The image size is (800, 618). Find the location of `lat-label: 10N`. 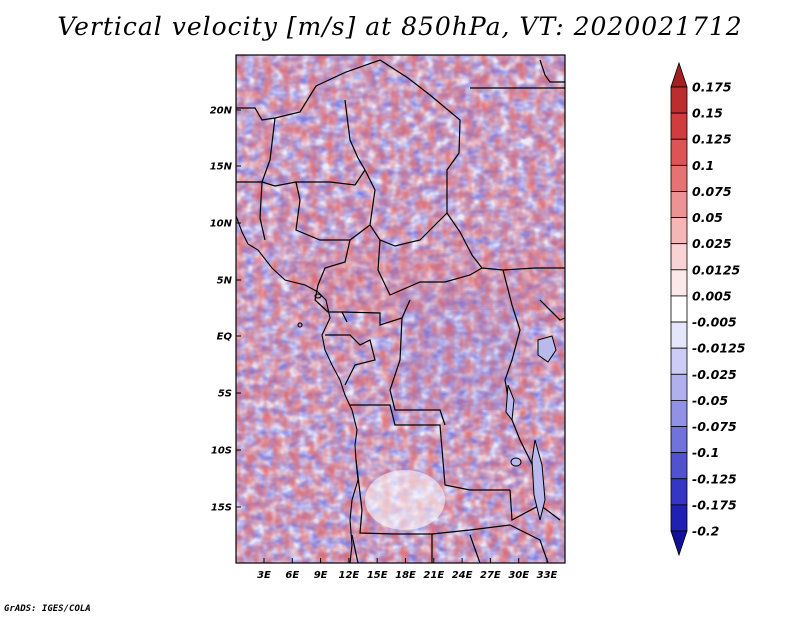

lat-label: 10N is located at coordinates (221, 224).